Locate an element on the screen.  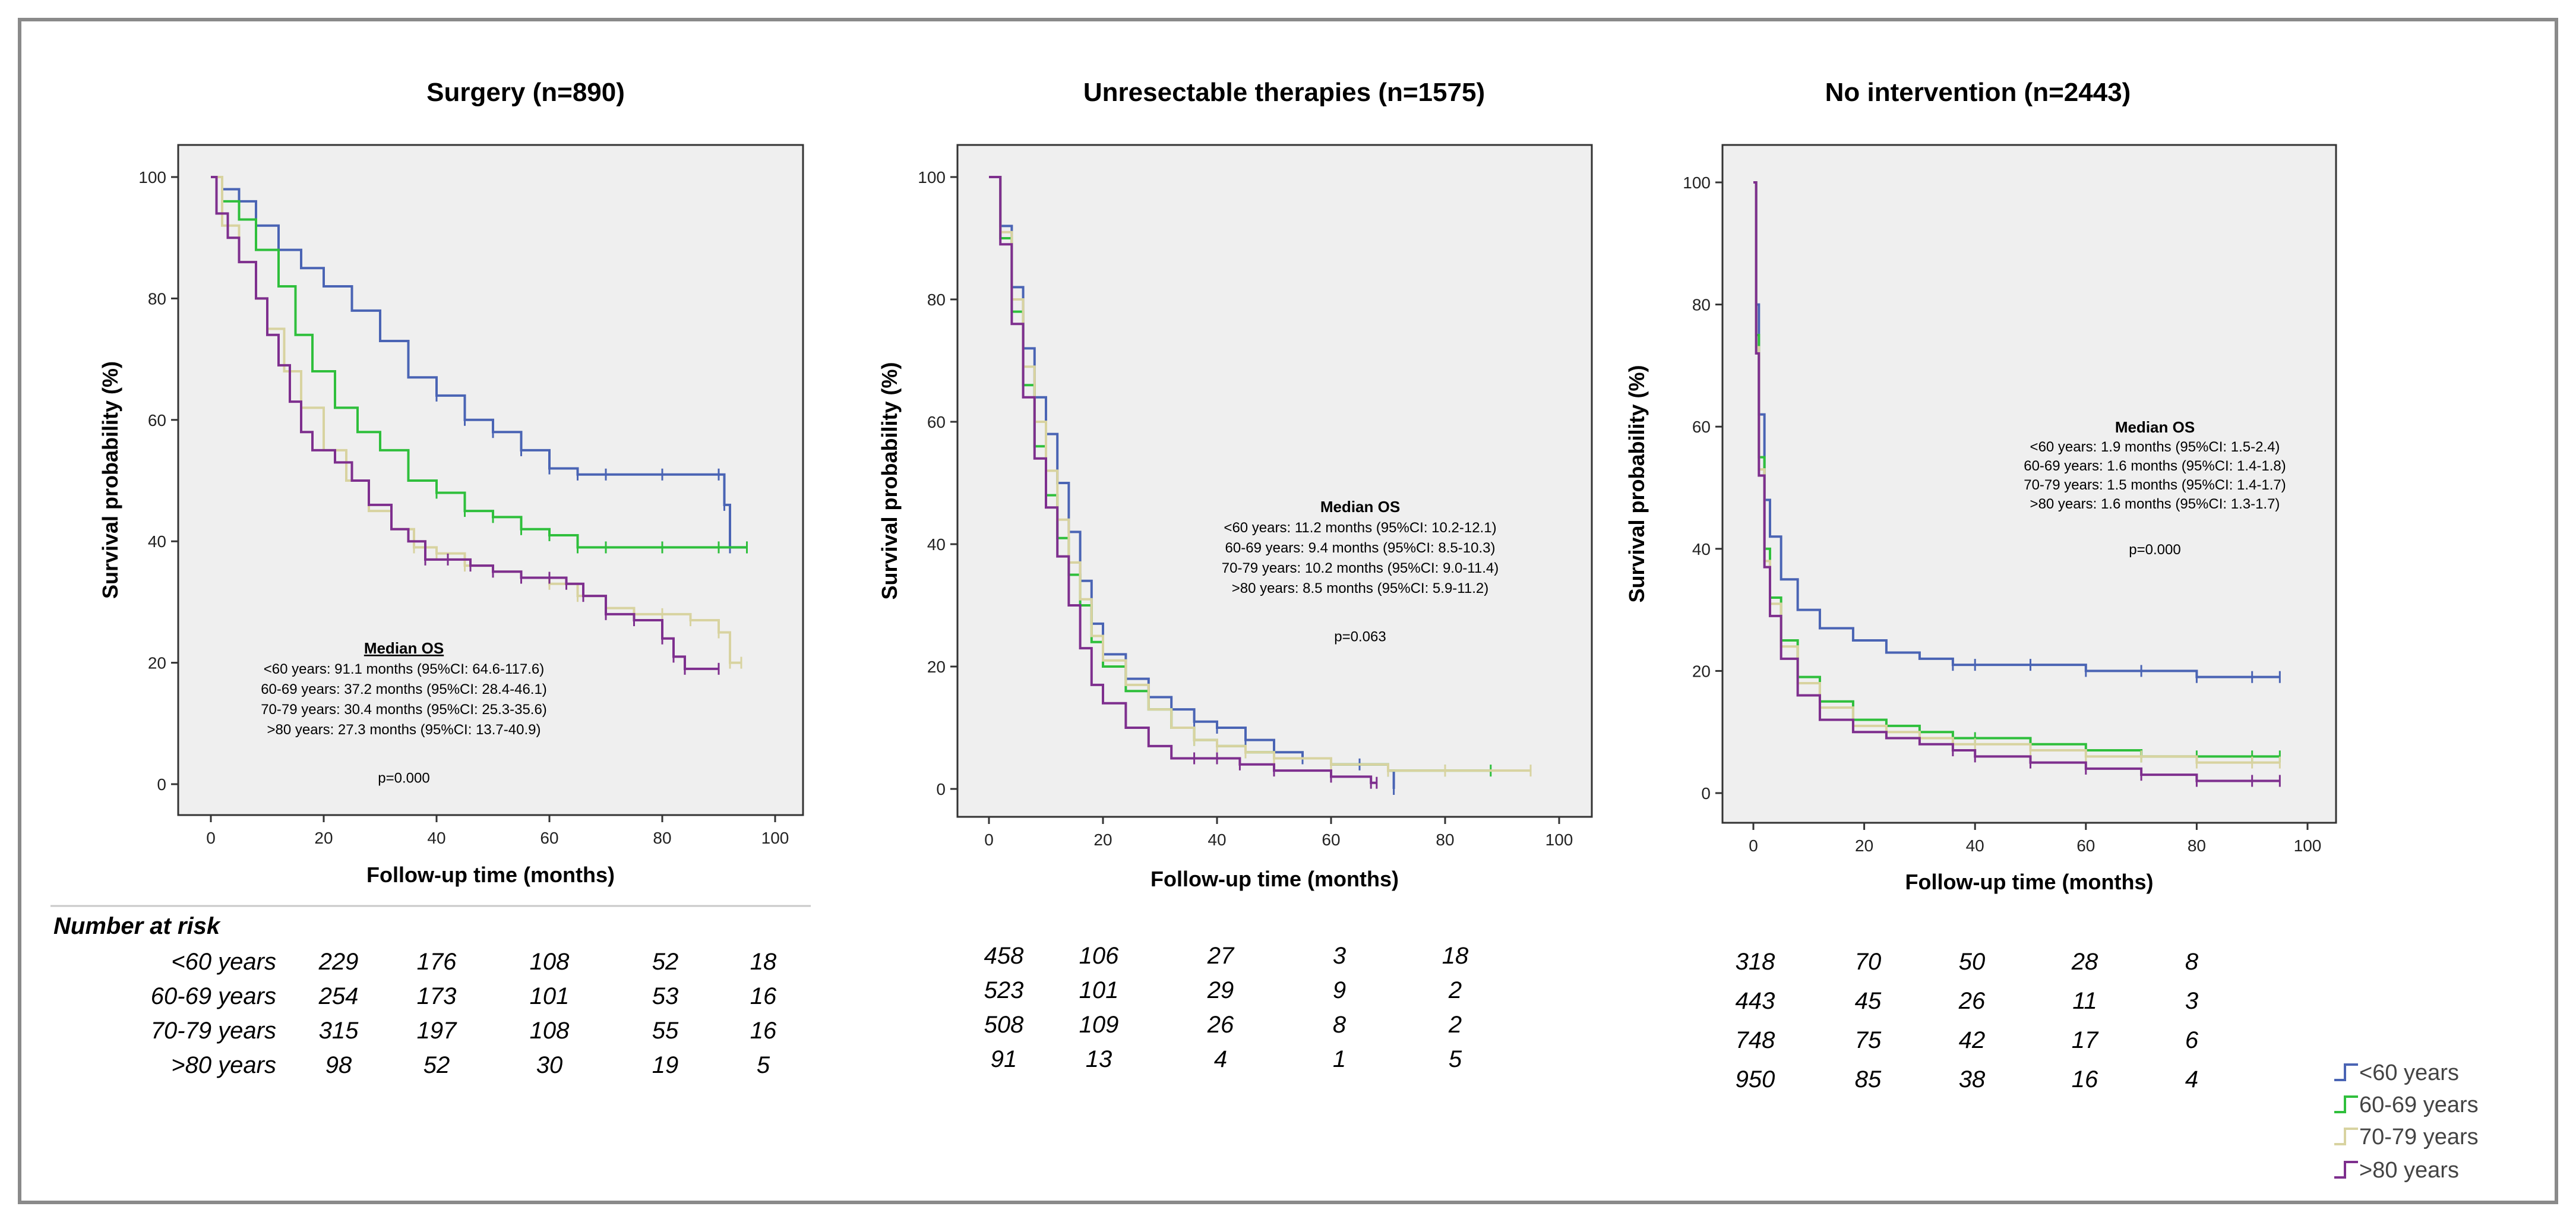
risk-header: Number at risk is located at coordinates (137, 926).